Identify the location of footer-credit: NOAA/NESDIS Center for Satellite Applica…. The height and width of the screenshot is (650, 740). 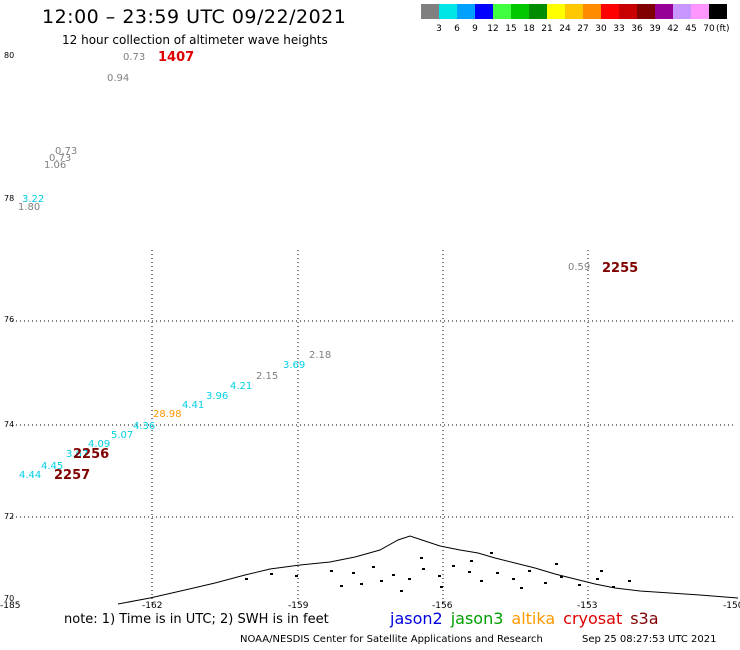
(391, 639).